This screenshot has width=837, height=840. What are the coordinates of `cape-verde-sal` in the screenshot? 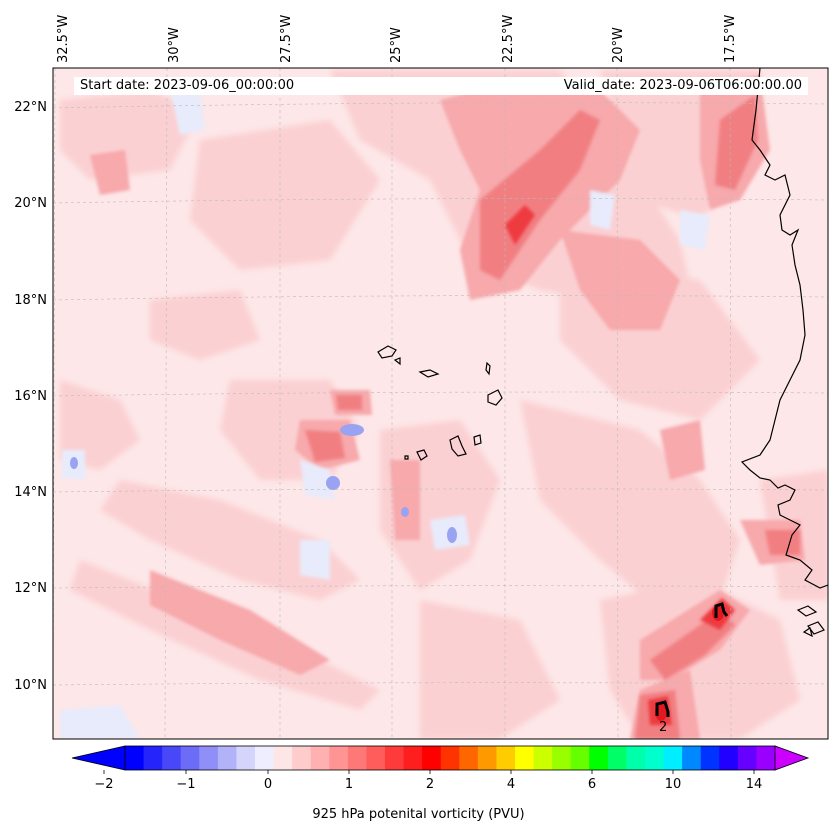 It's located at (488, 368).